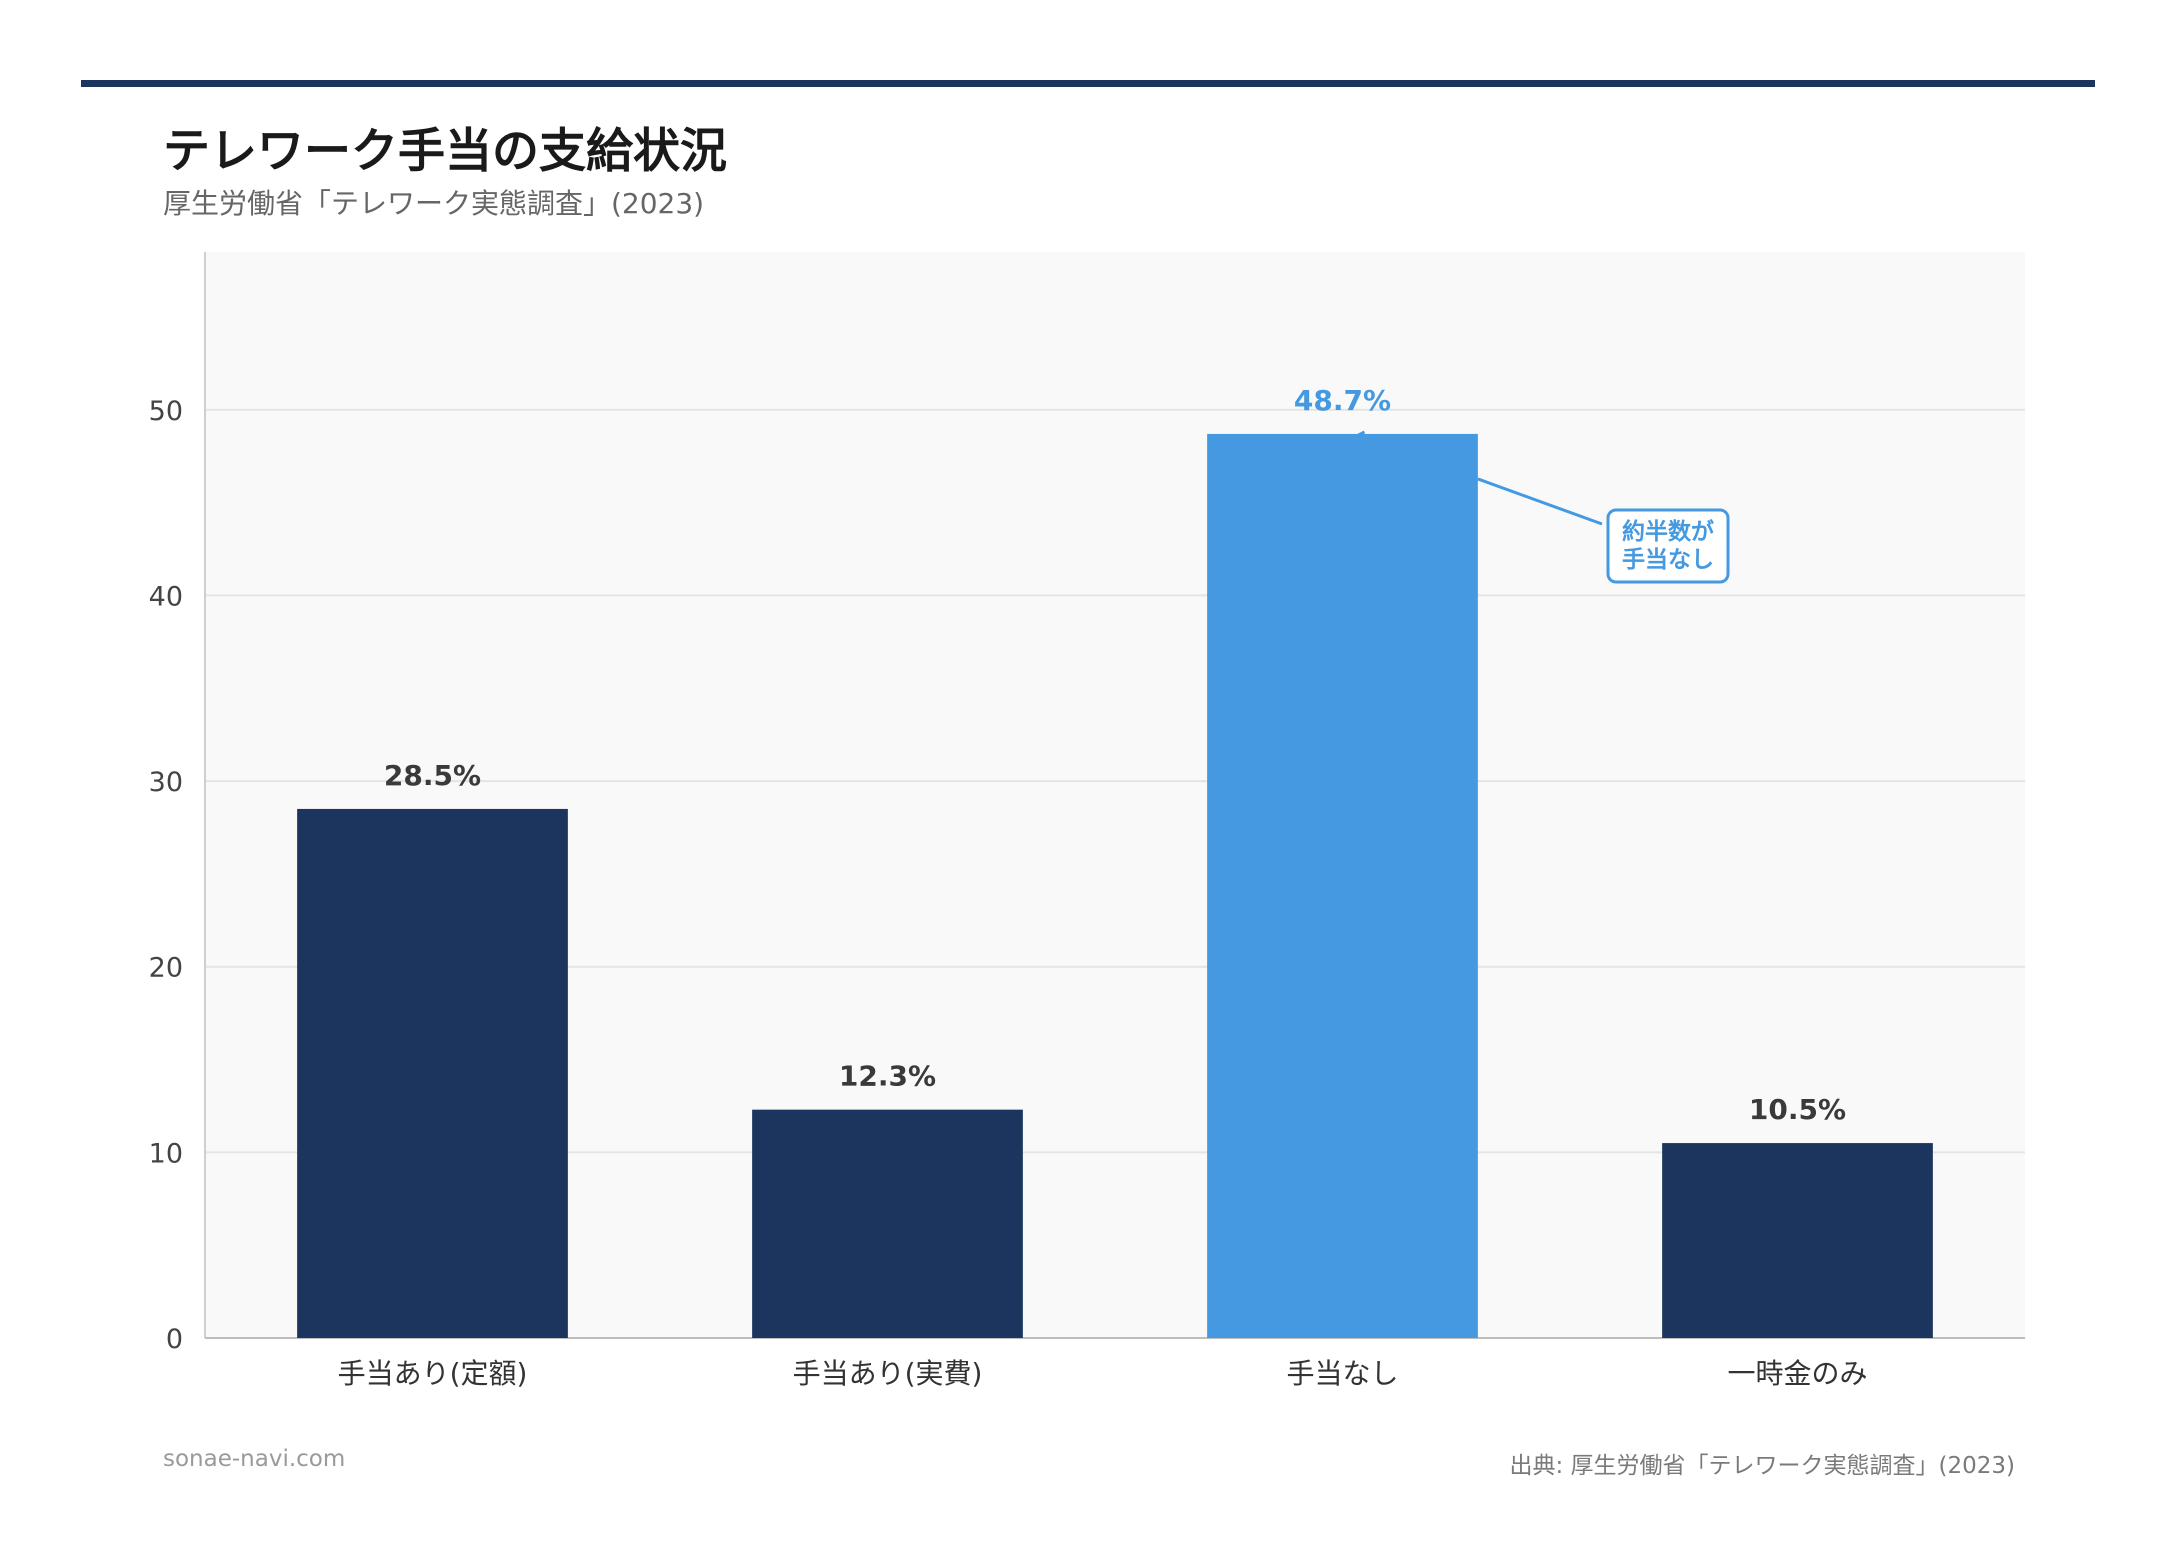 The width and height of the screenshot is (2160, 1544). Describe the element at coordinates (1342, 400) in the screenshot. I see `bar-value-label: 48.7%` at that location.